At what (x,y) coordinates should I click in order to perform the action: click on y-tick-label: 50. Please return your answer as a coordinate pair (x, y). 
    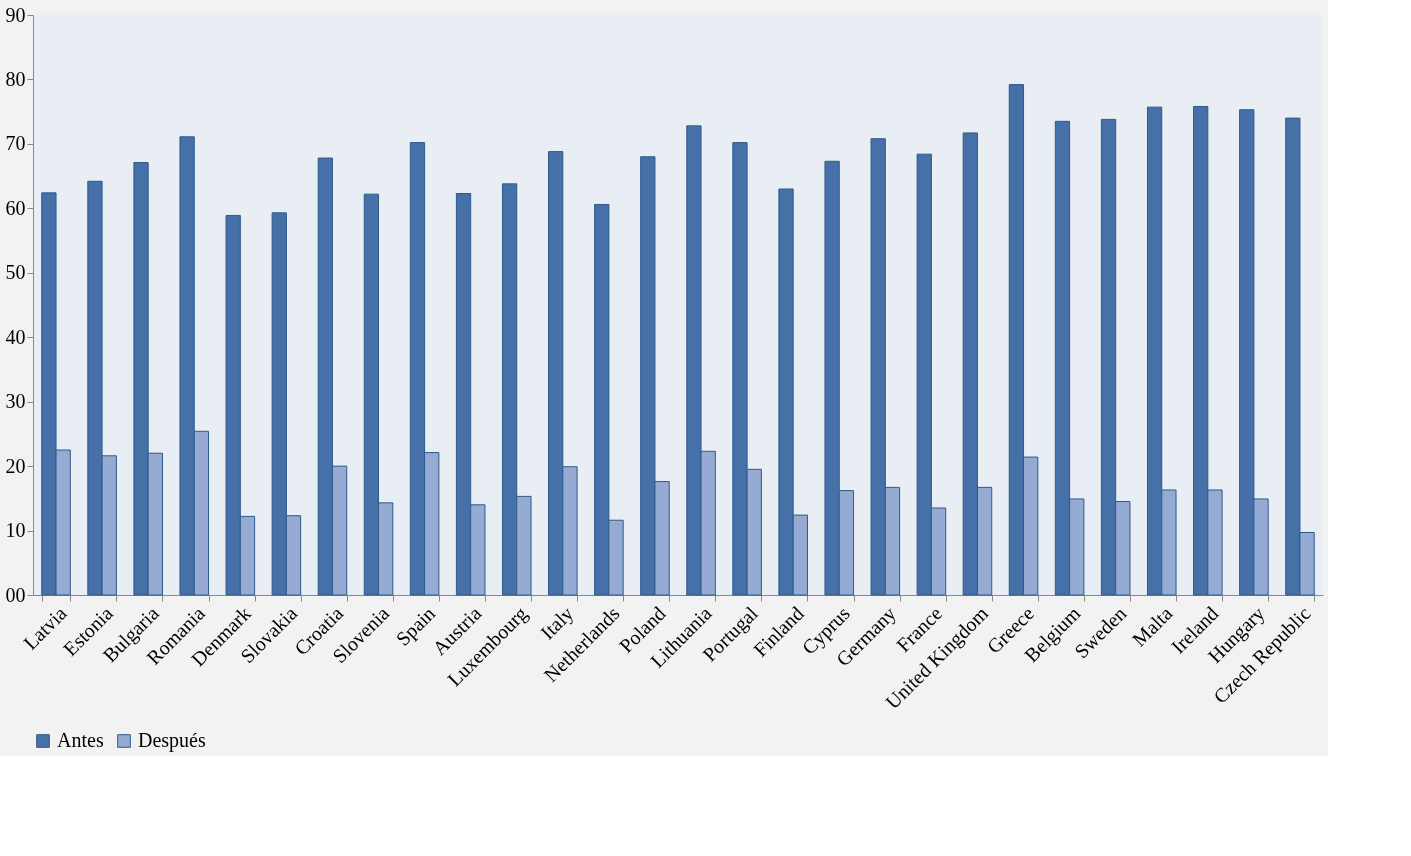
    Looking at the image, I should click on (15, 272).